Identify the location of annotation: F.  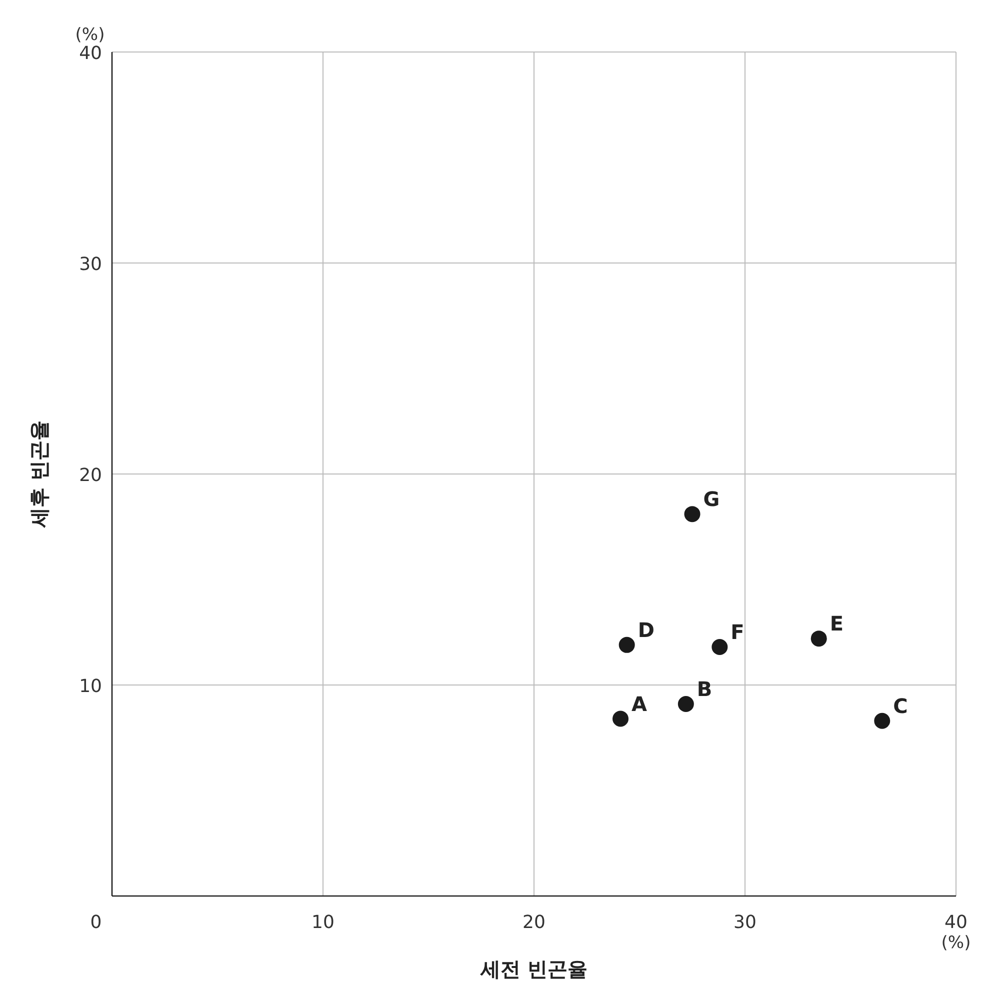
(737, 632).